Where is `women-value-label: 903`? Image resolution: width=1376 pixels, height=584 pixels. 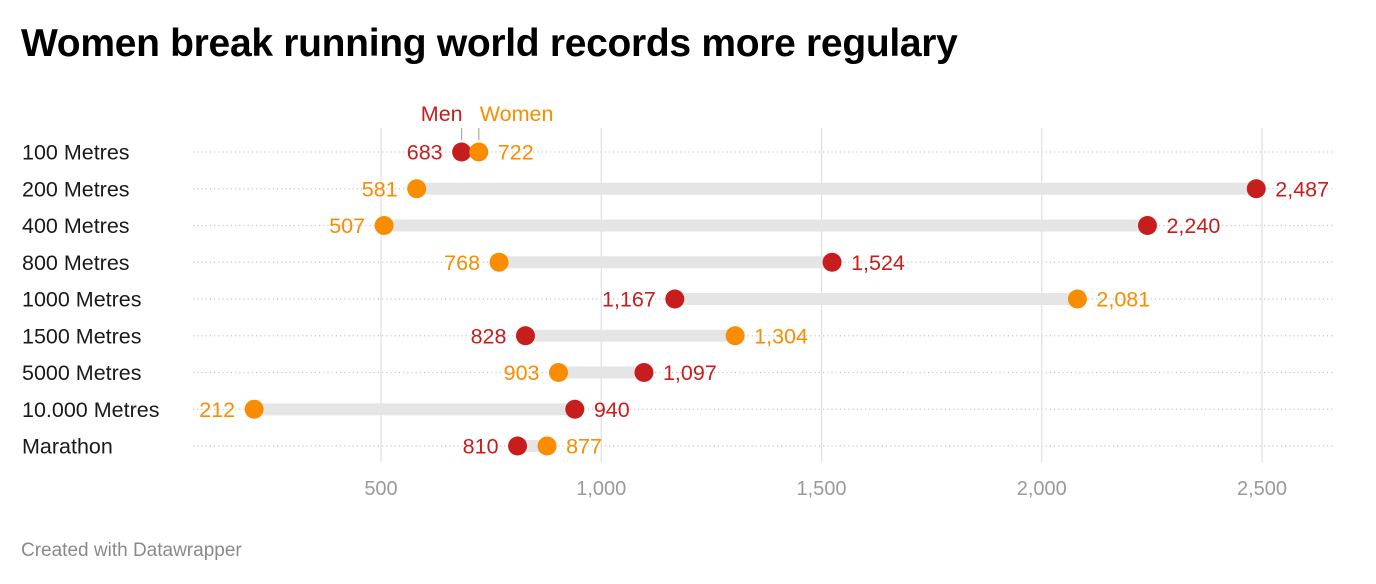
women-value-label: 903 is located at coordinates (522, 373).